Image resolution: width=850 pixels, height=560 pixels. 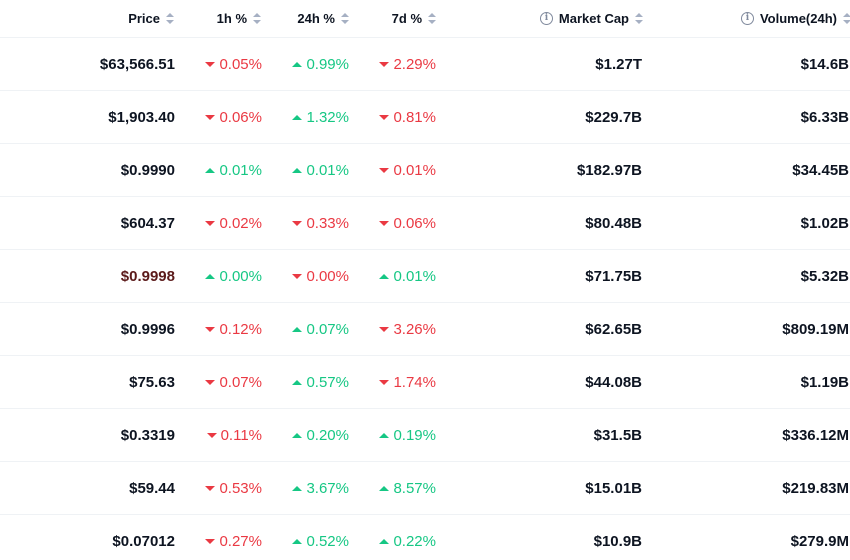 What do you see at coordinates (414, 541) in the screenshot?
I see `change-value: 0.22%` at bounding box center [414, 541].